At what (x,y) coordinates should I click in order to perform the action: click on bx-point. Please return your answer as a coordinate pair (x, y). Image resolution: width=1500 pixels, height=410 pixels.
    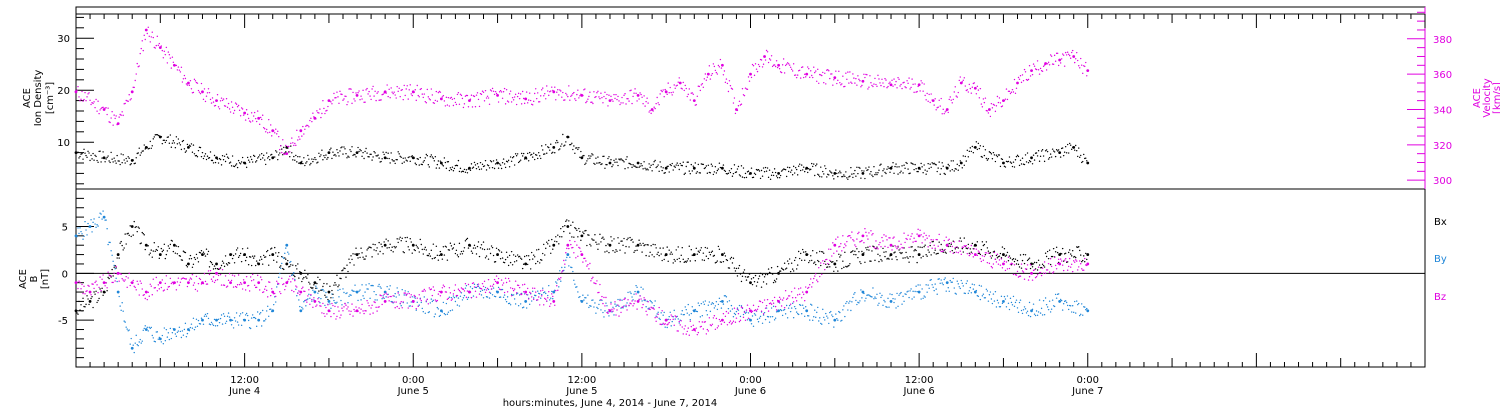
    Looking at the image, I should click on (329, 292).